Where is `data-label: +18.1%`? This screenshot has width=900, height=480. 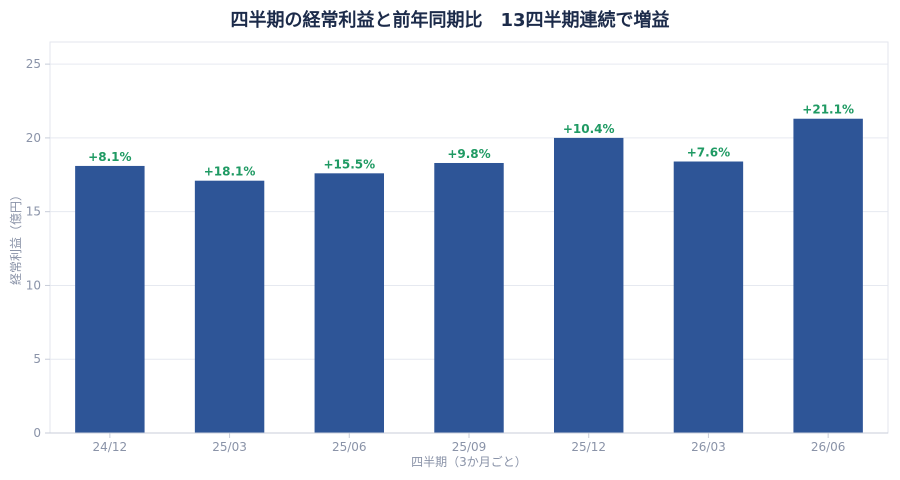
data-label: +18.1% is located at coordinates (230, 172).